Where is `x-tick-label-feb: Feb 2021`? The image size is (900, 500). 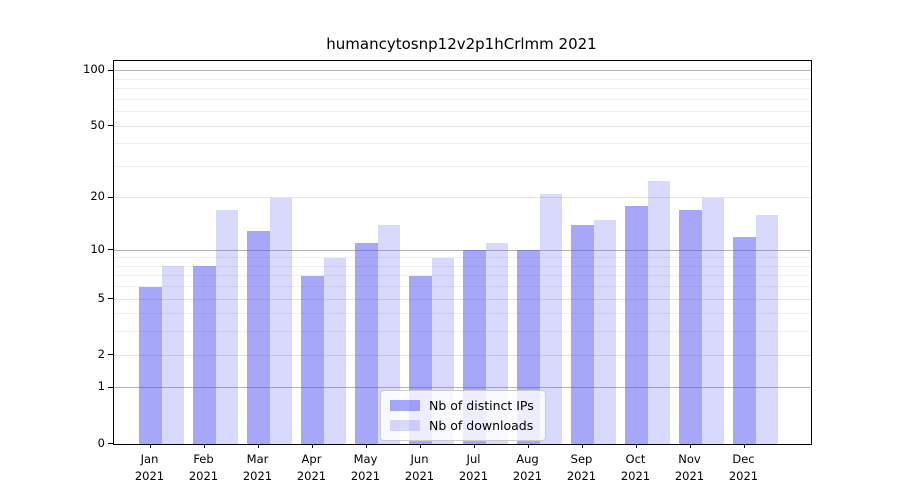 x-tick-label-feb: Feb 2021 is located at coordinates (203, 467).